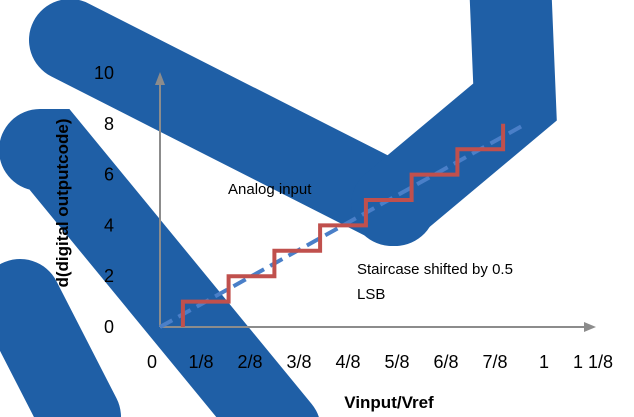  I want to click on x-axis-title: Vinput/Vref, so click(389, 402).